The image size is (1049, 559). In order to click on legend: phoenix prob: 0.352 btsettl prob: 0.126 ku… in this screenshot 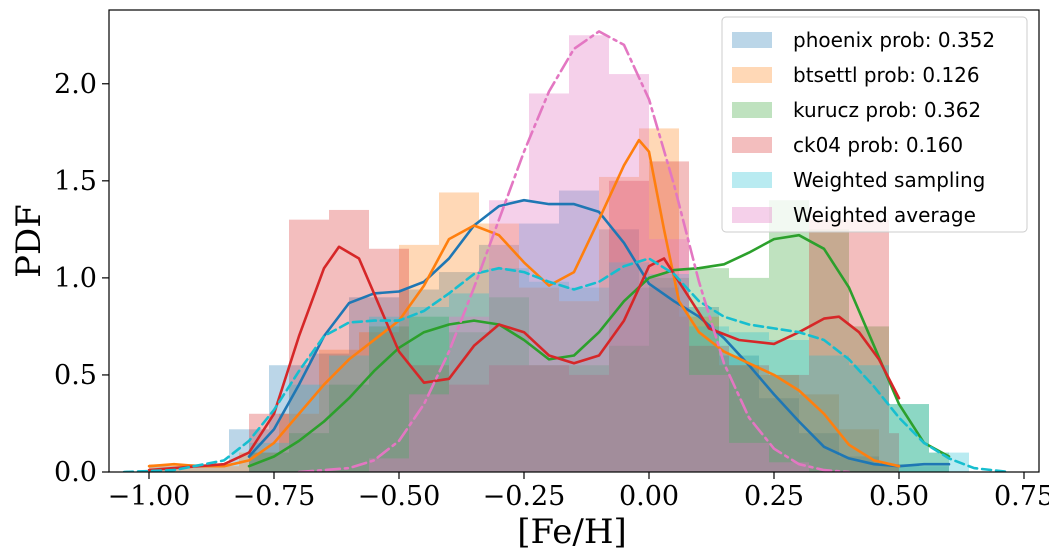, I will do `click(874, 124)`.